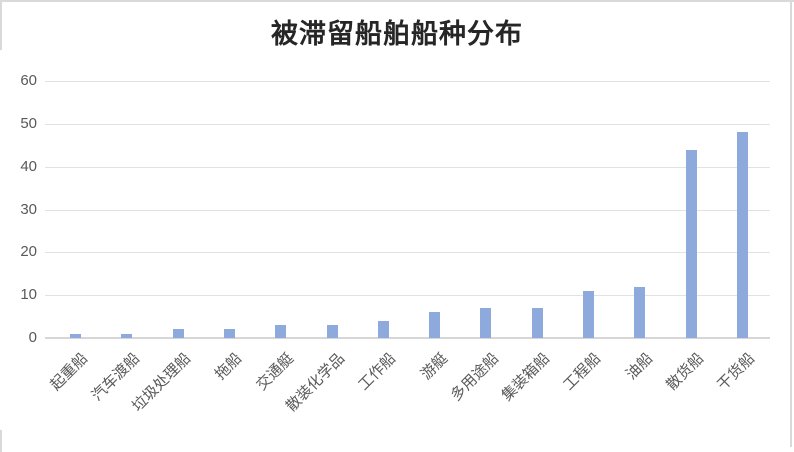  What do you see at coordinates (638, 366) in the screenshot?
I see `x-axis-category-label: 油船` at bounding box center [638, 366].